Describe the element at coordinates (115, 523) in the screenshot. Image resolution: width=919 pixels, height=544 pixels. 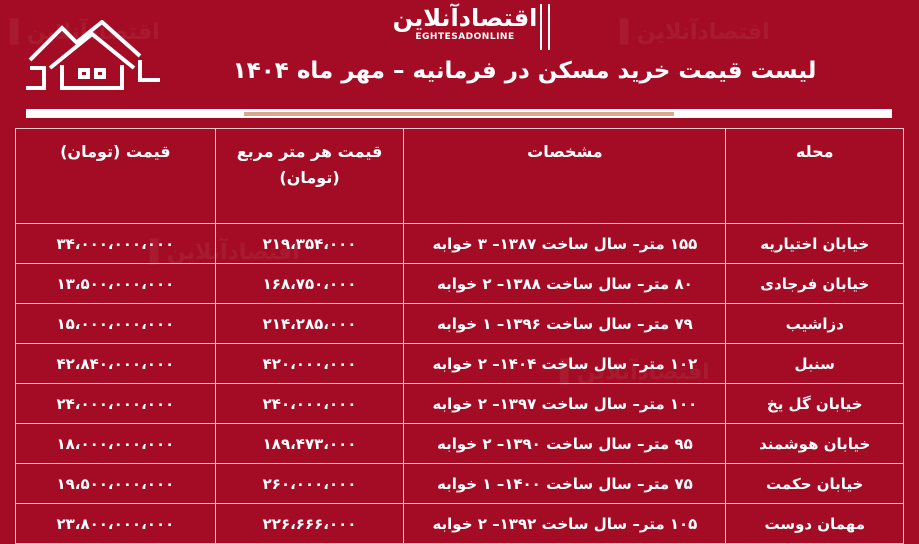
I see `price-cell: ۲۳،۸۰۰،۰۰۰،۰۰۰` at that location.